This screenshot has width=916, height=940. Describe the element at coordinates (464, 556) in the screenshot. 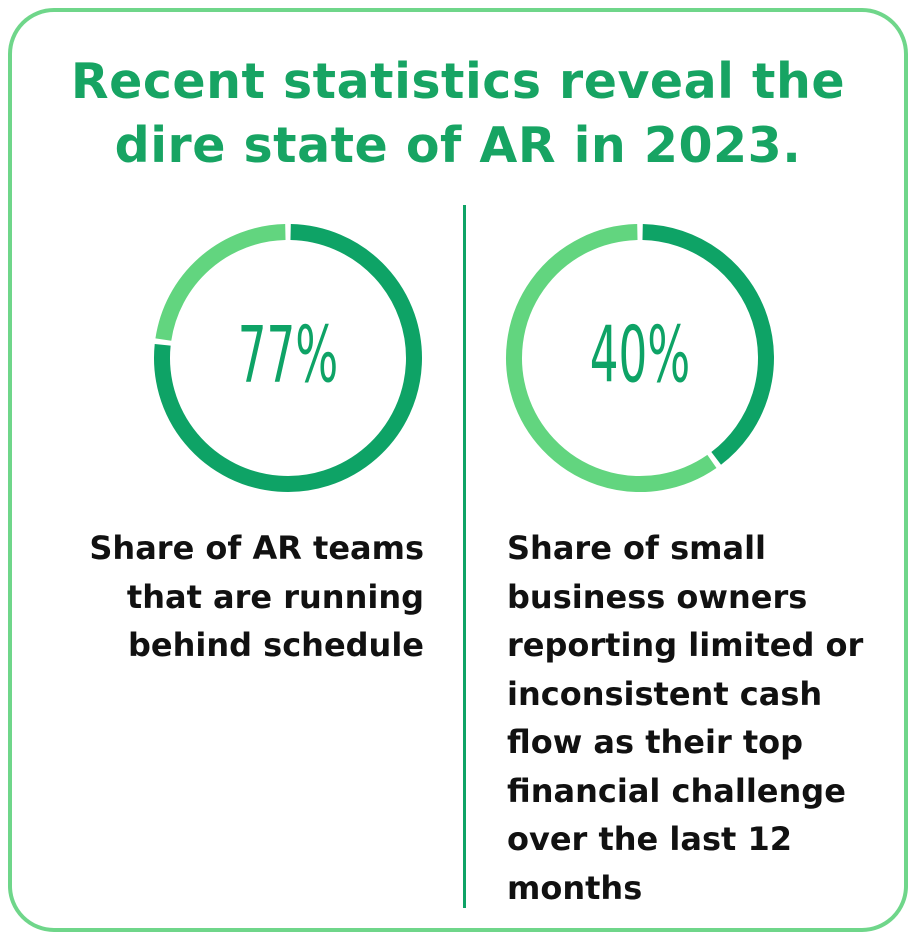

I see `divider` at that location.